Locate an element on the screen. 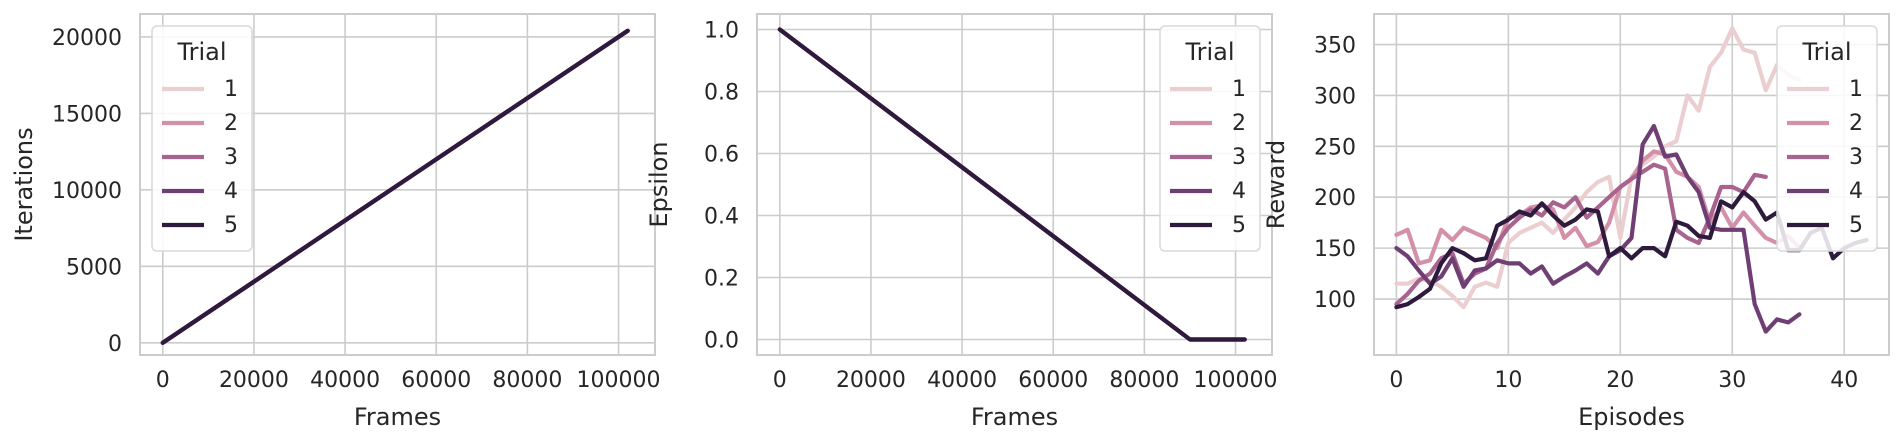 This screenshot has width=1899, height=444. y-axis-label: Iterations is located at coordinates (24, 184).